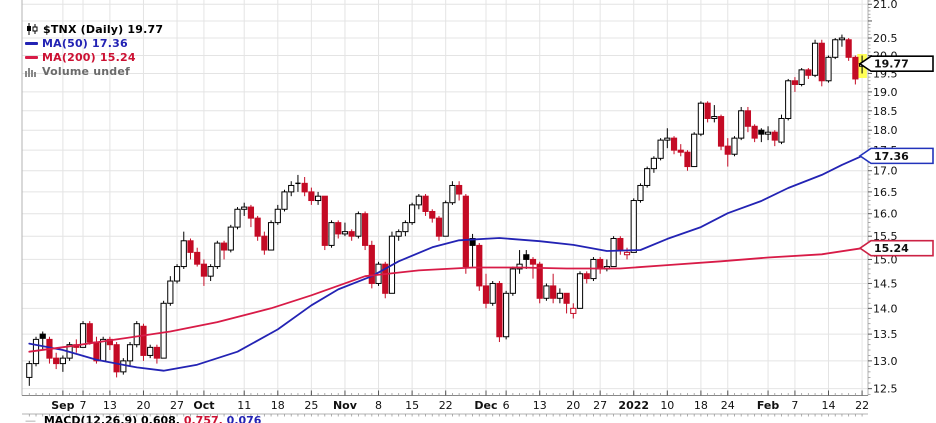 The width and height of the screenshot is (936, 423). Describe the element at coordinates (891, 156) in the screenshot. I see `svg-text: 17.36` at that location.